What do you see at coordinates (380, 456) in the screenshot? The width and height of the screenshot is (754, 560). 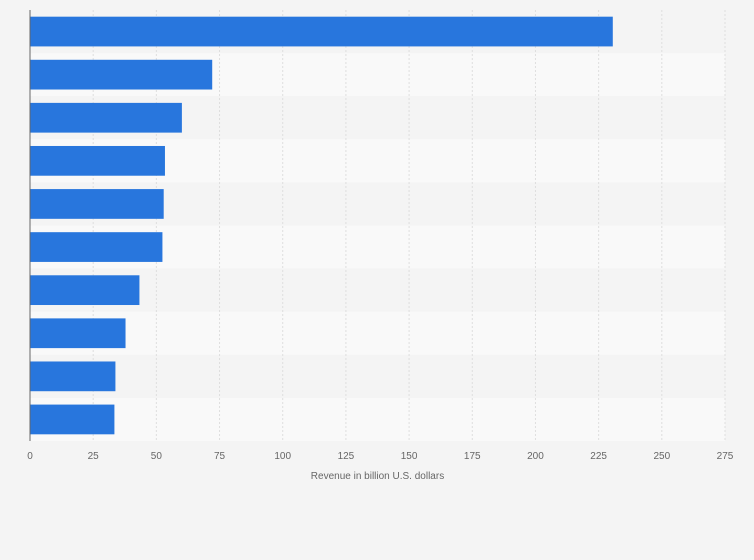 I see `x-tick-labels: 0 25 50 75 100 125 150 175 200 225 250 275` at bounding box center [380, 456].